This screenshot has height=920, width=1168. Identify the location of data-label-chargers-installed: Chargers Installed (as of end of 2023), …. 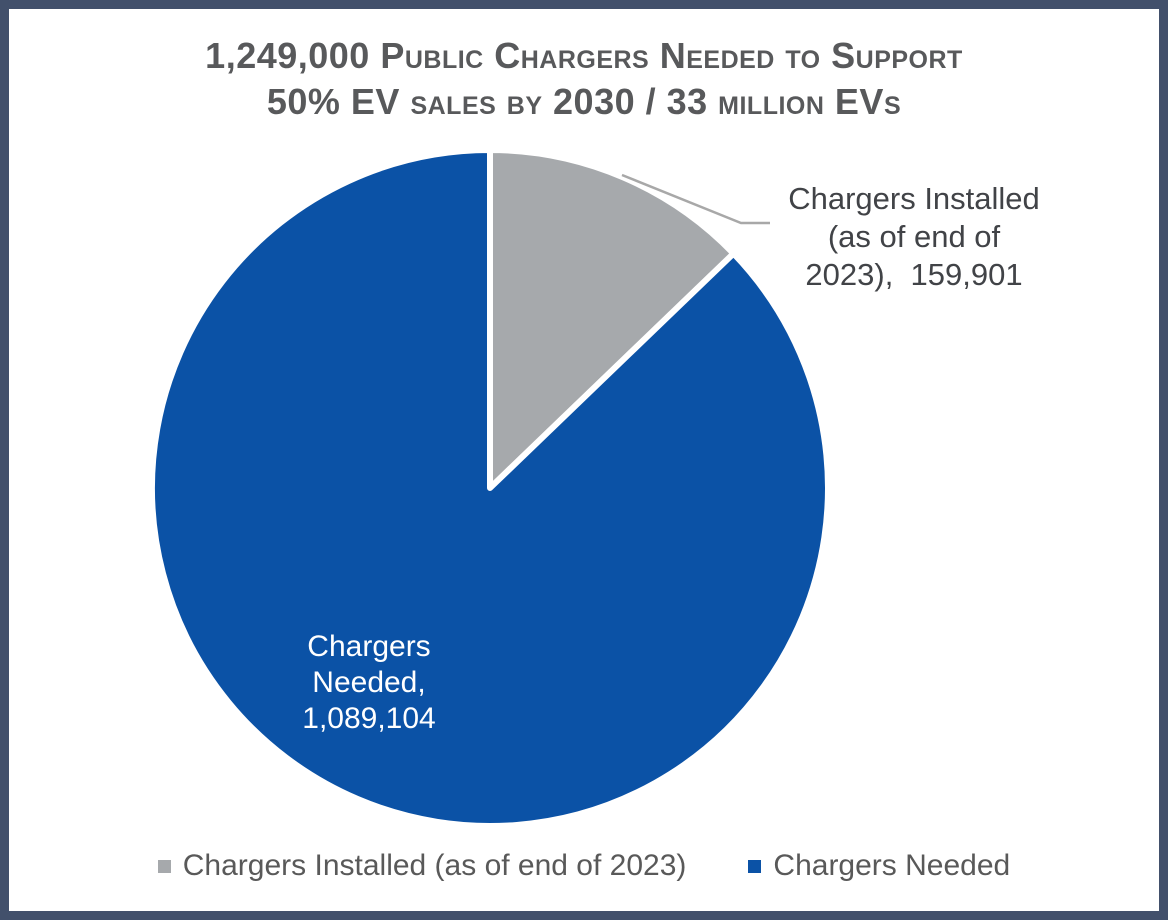
(914, 236).